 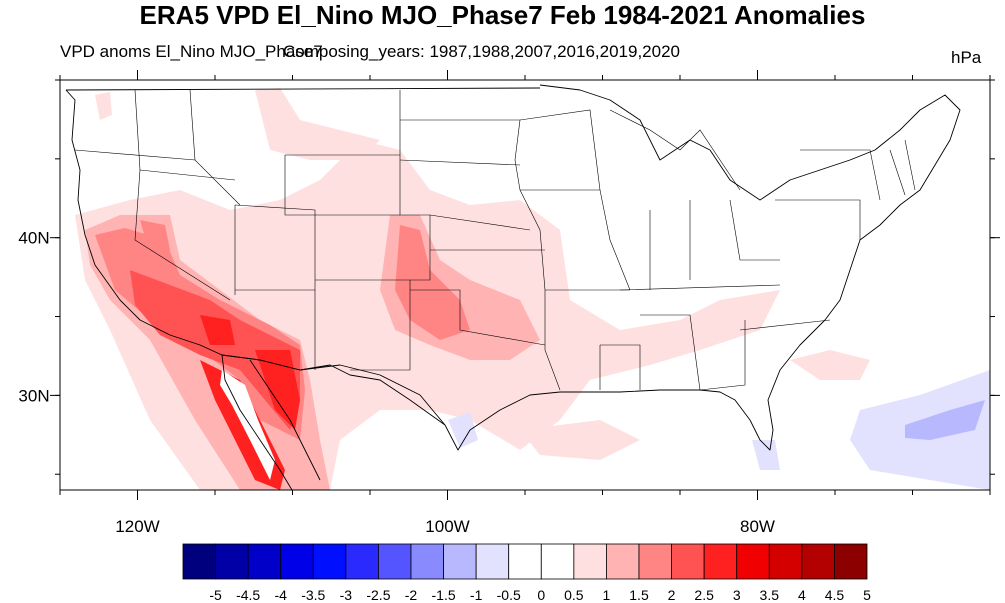 I want to click on lat-tick-label: 40N, so click(x=33, y=238).